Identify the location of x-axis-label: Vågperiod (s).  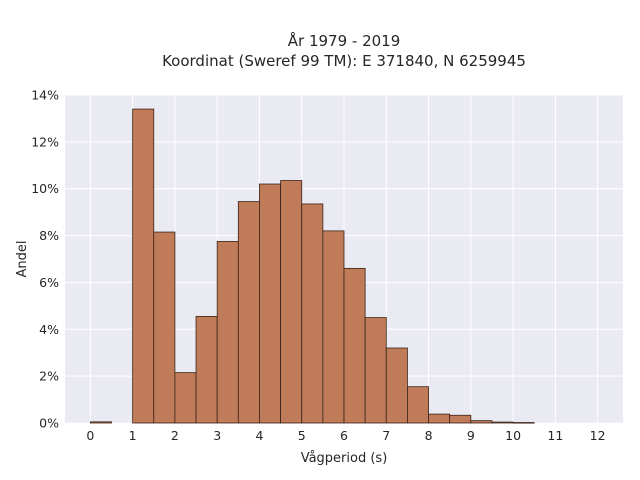
(344, 458).